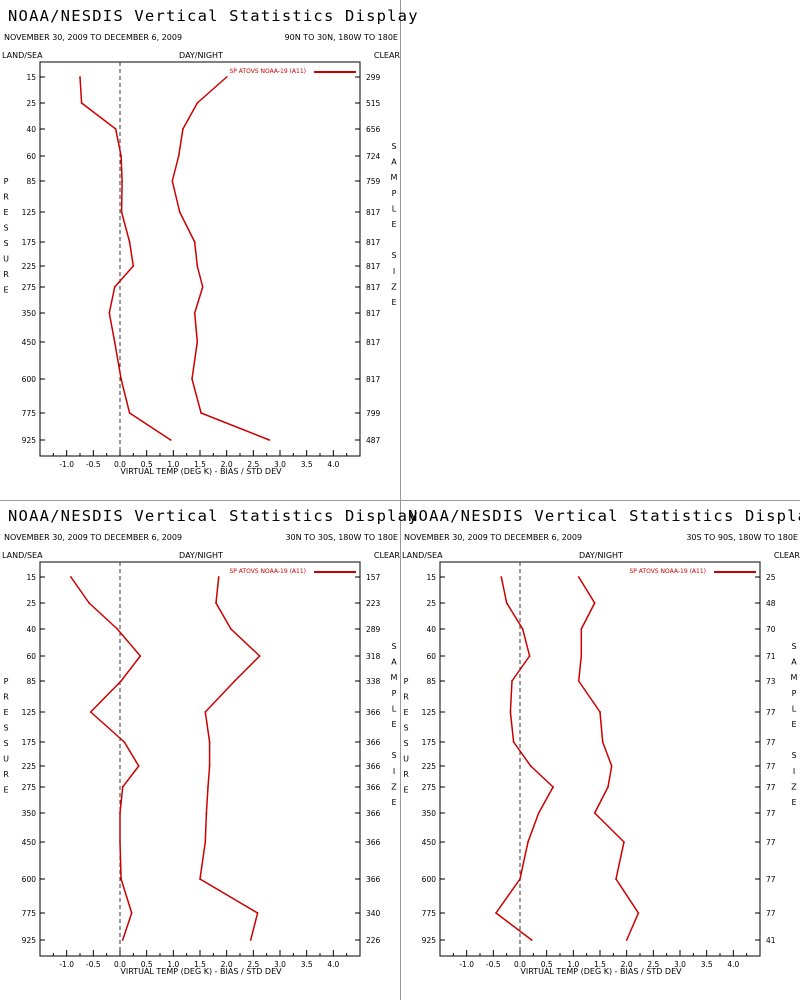  What do you see at coordinates (373, 656) in the screenshot?
I see `sample-size-value: 318` at bounding box center [373, 656].